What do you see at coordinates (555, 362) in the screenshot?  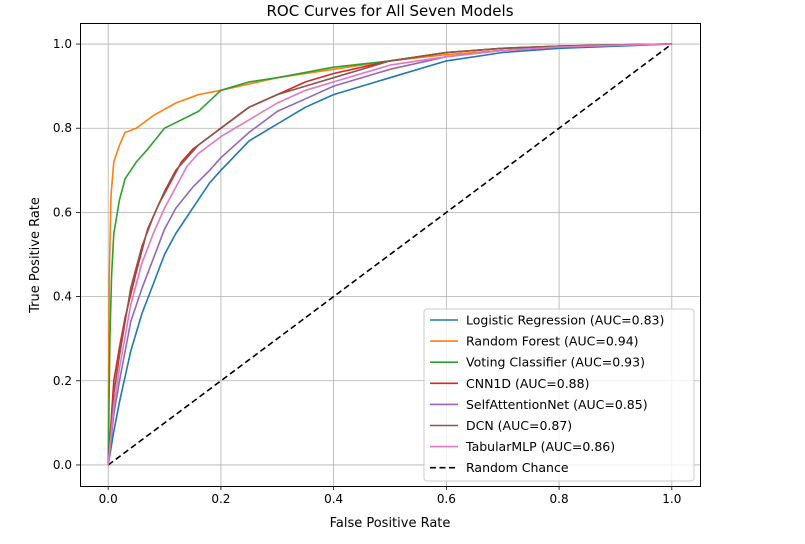 I see `legend-label: Voting Classifier (AUC=0.93)` at bounding box center [555, 362].